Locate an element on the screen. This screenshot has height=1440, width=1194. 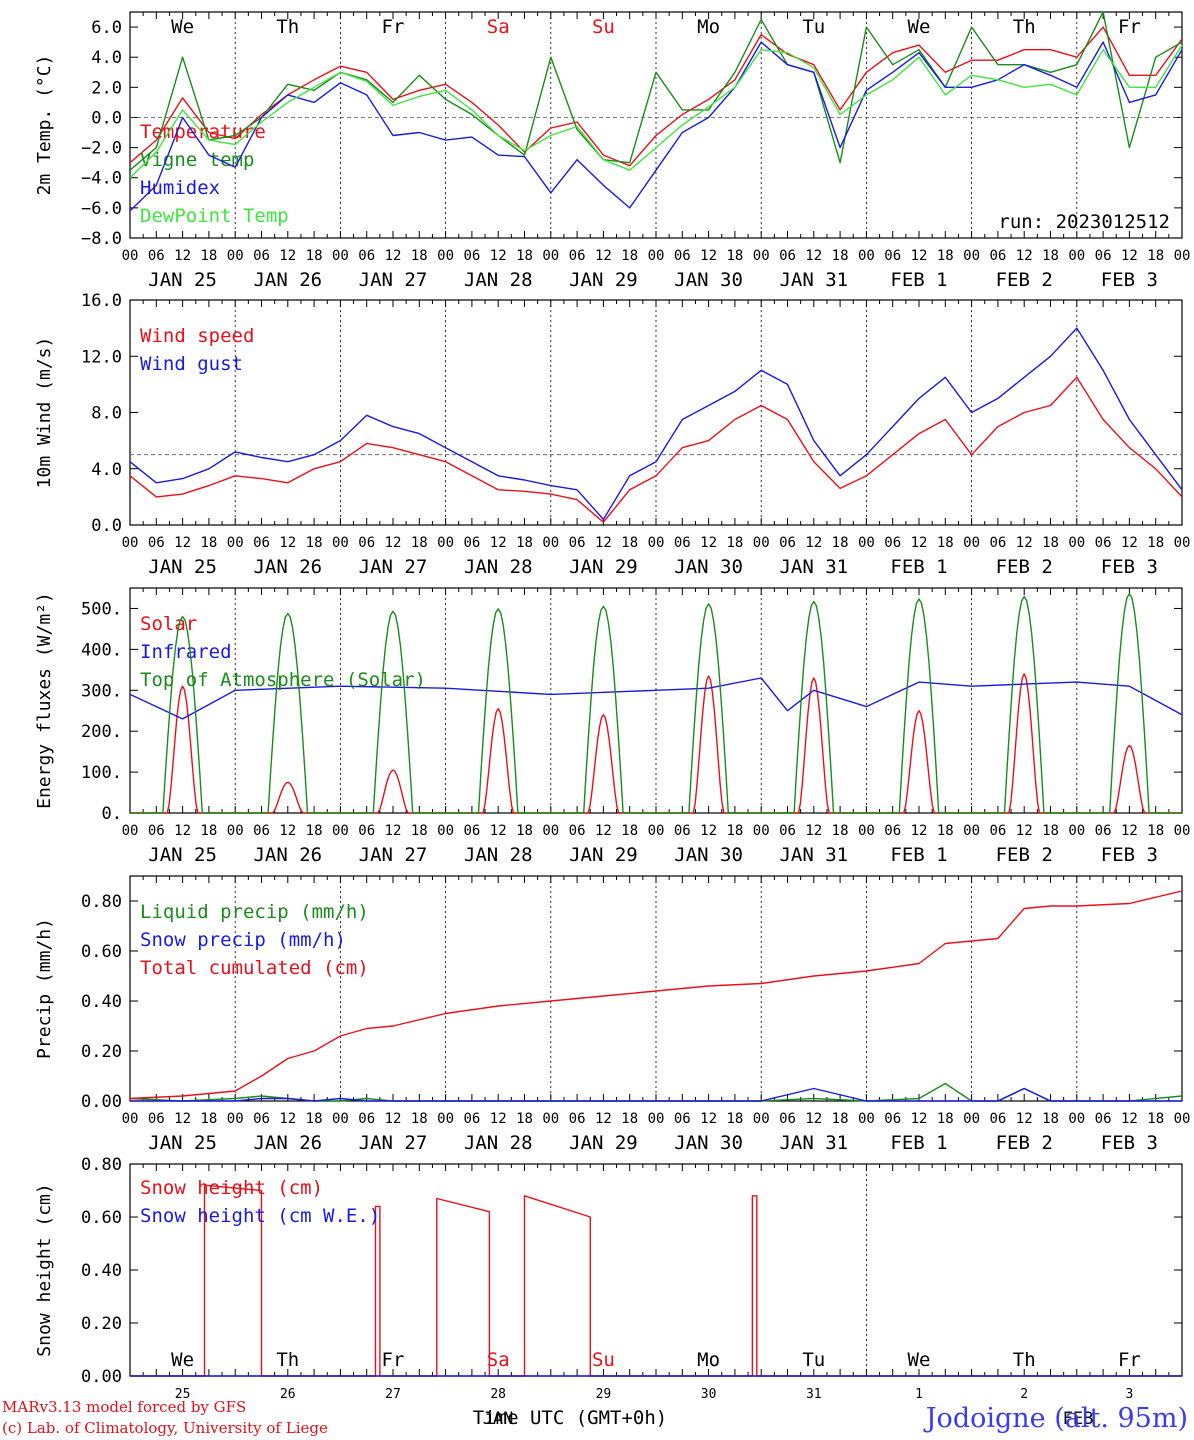
y-tick-label: 0.0 is located at coordinates (106, 118).